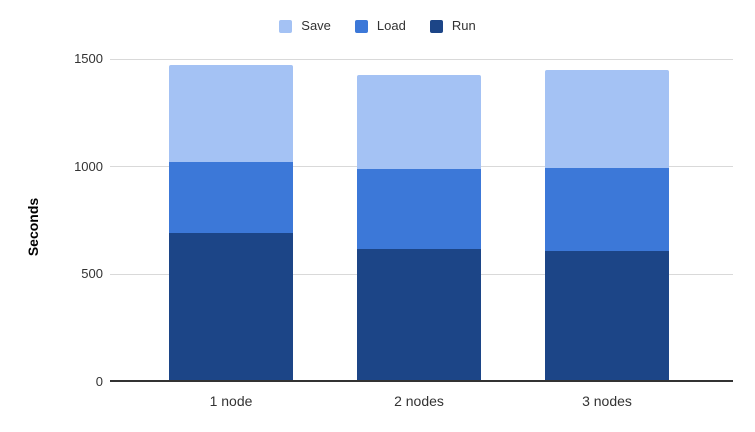 The height and width of the screenshot is (432, 755). Describe the element at coordinates (33, 227) in the screenshot. I see `y-axis-title: Seconds` at that location.